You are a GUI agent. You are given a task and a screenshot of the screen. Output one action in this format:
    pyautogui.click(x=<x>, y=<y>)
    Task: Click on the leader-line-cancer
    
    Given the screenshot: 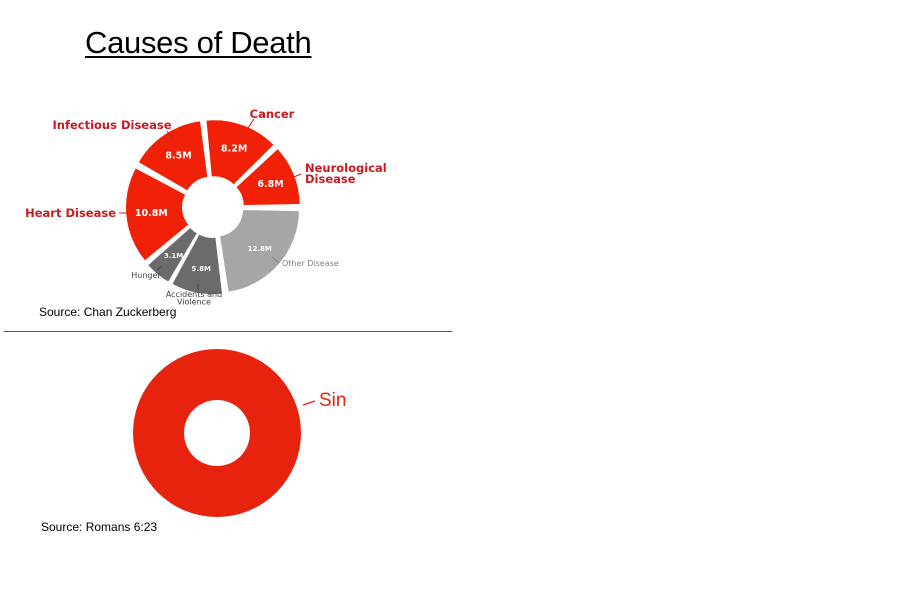 What is the action you would take?
    pyautogui.click(x=251, y=123)
    